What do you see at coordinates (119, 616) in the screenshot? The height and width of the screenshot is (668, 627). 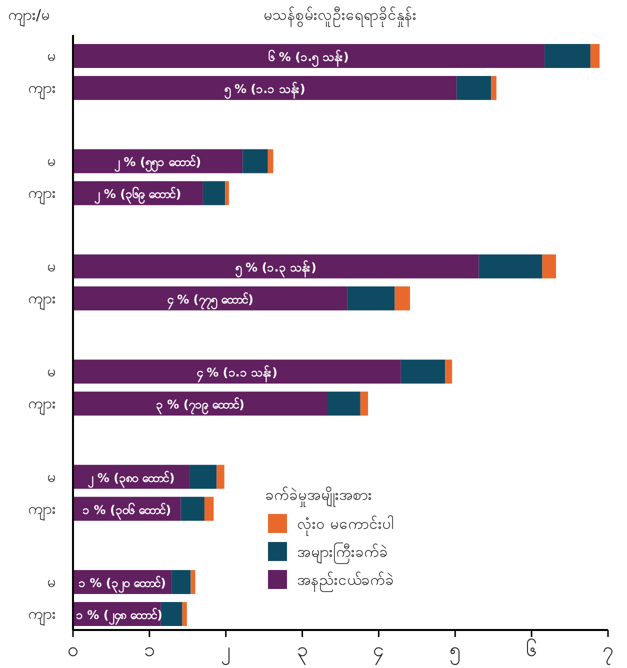 I see `data-label: ၁ % (၂၄၈ ထောင်)` at bounding box center [119, 616].